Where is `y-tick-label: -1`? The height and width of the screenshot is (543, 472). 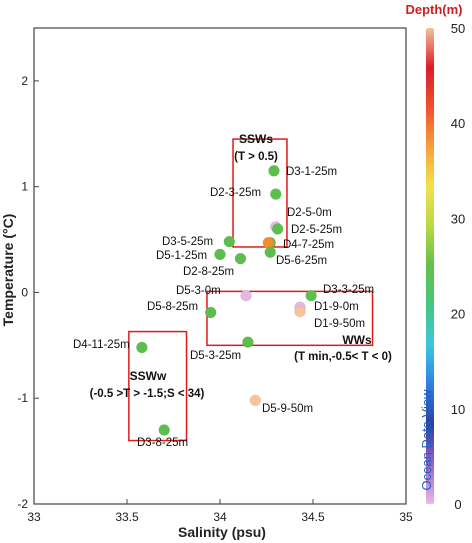
y-tick-label: -1 is located at coordinates (22, 398).